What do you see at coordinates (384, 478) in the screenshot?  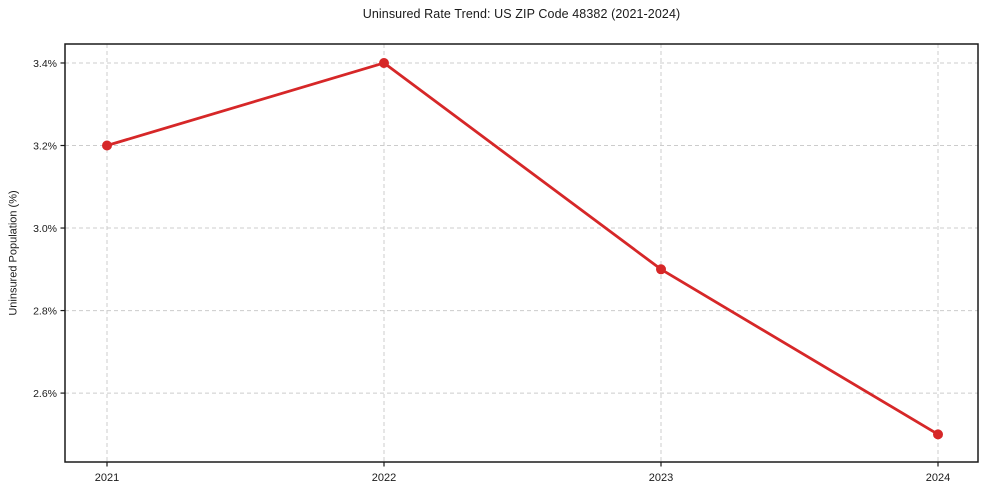 I see `x-tick-label: 2022` at bounding box center [384, 478].